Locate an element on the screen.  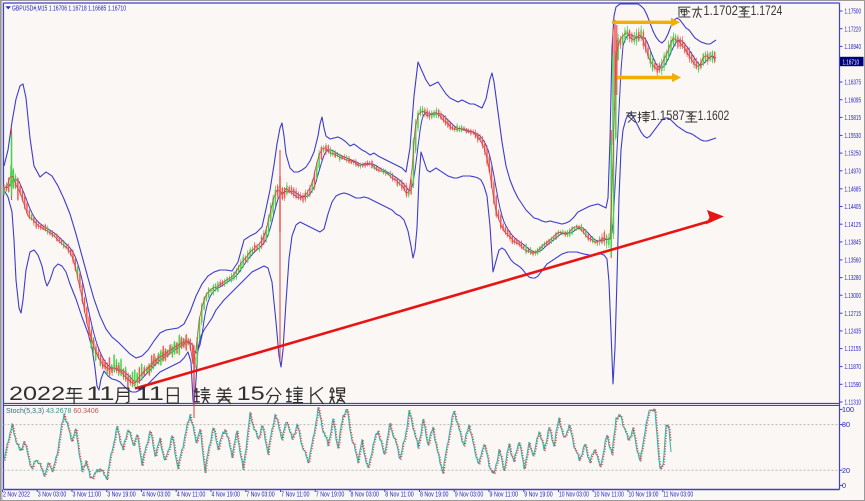
svg-text: 8 Nov 11:00 is located at coordinates (399, 494).